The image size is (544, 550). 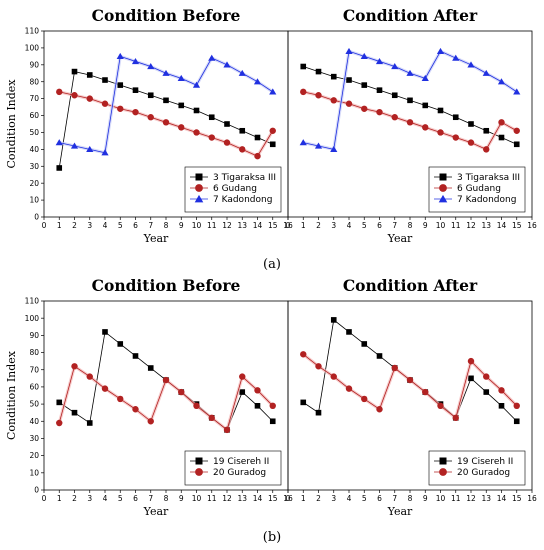 I want to click on y-tick-label: 70, so click(x=34, y=98).